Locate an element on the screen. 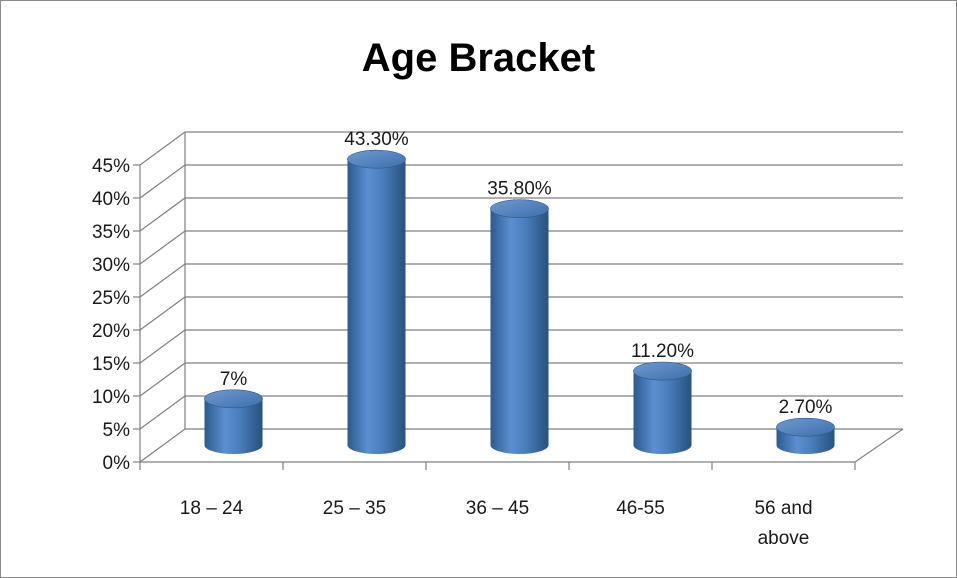 This screenshot has width=957, height=578. y-tick-label: 35% is located at coordinates (111, 232).